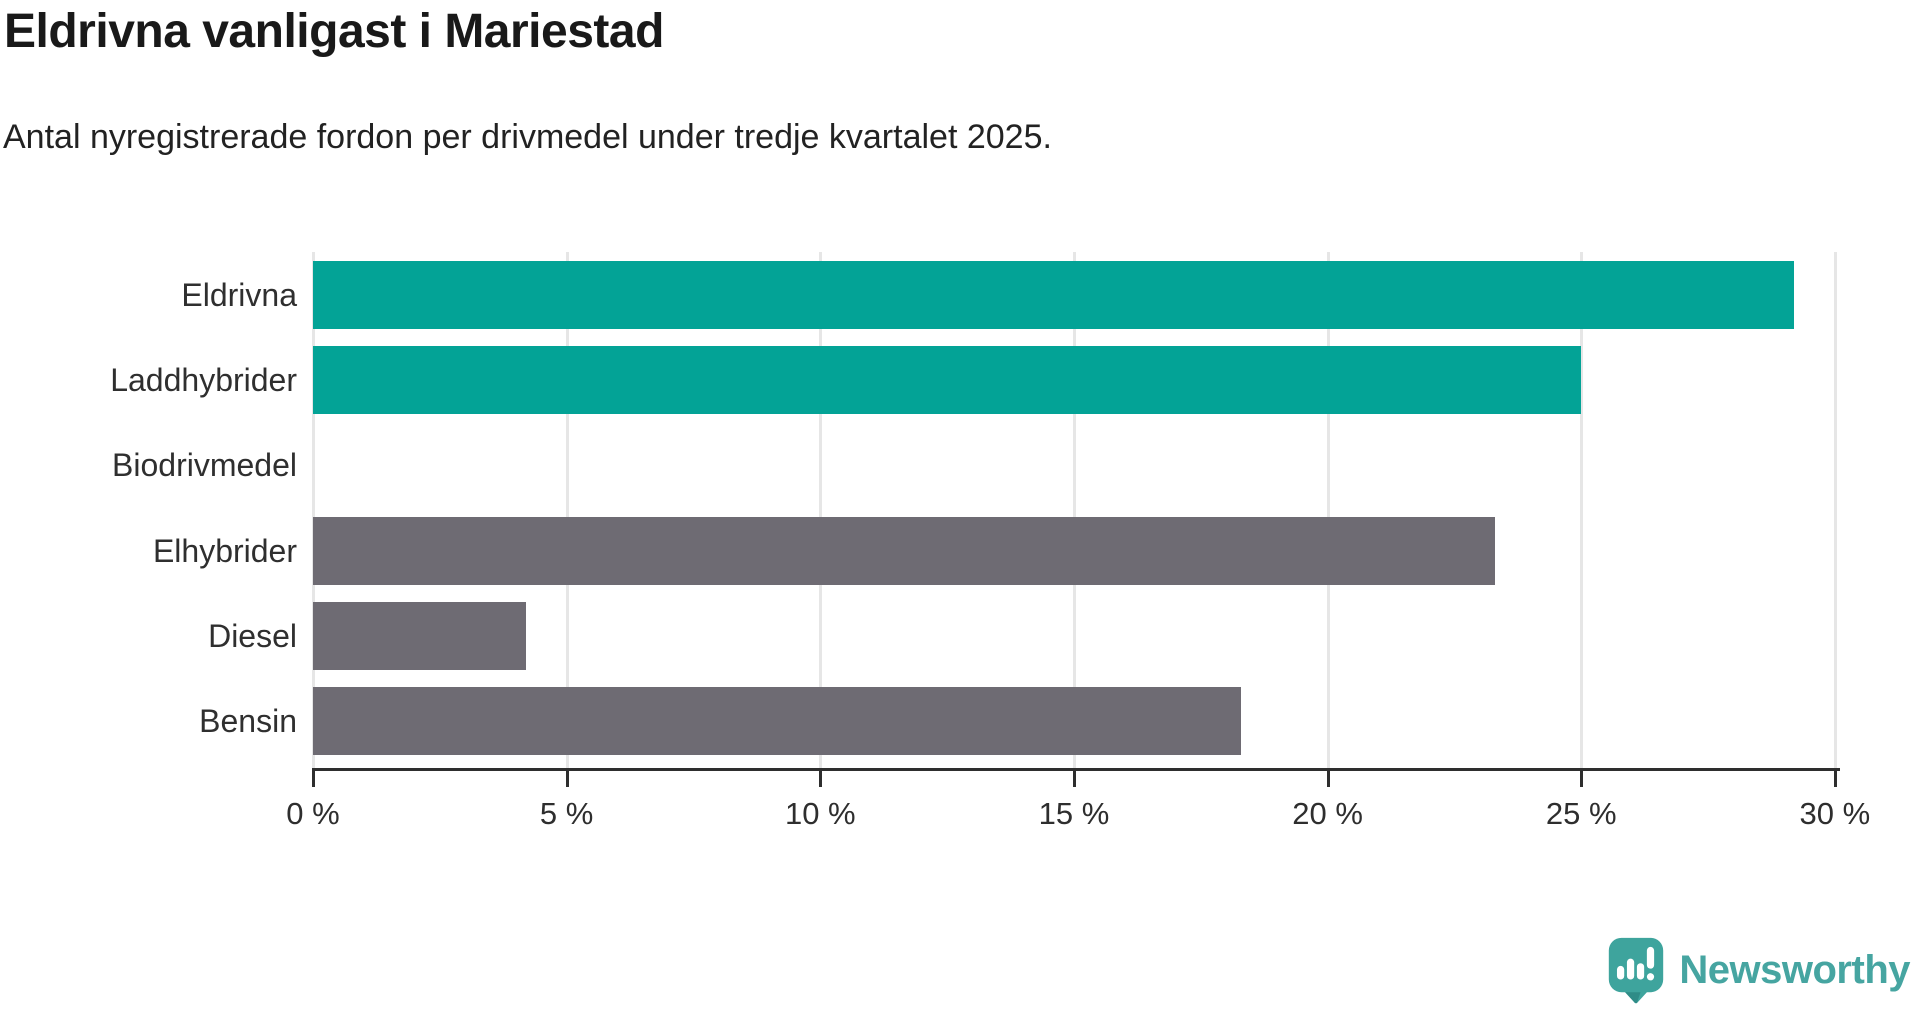  Describe the element at coordinates (821, 511) in the screenshot. I see `gridline-10%` at that location.